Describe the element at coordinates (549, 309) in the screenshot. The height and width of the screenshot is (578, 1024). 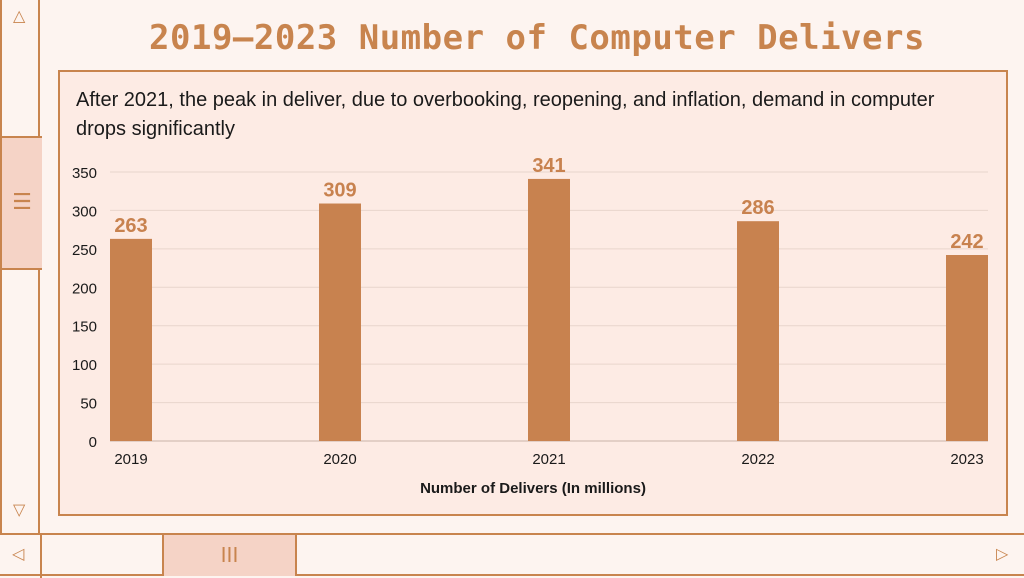
I see `bar-2021` at that location.